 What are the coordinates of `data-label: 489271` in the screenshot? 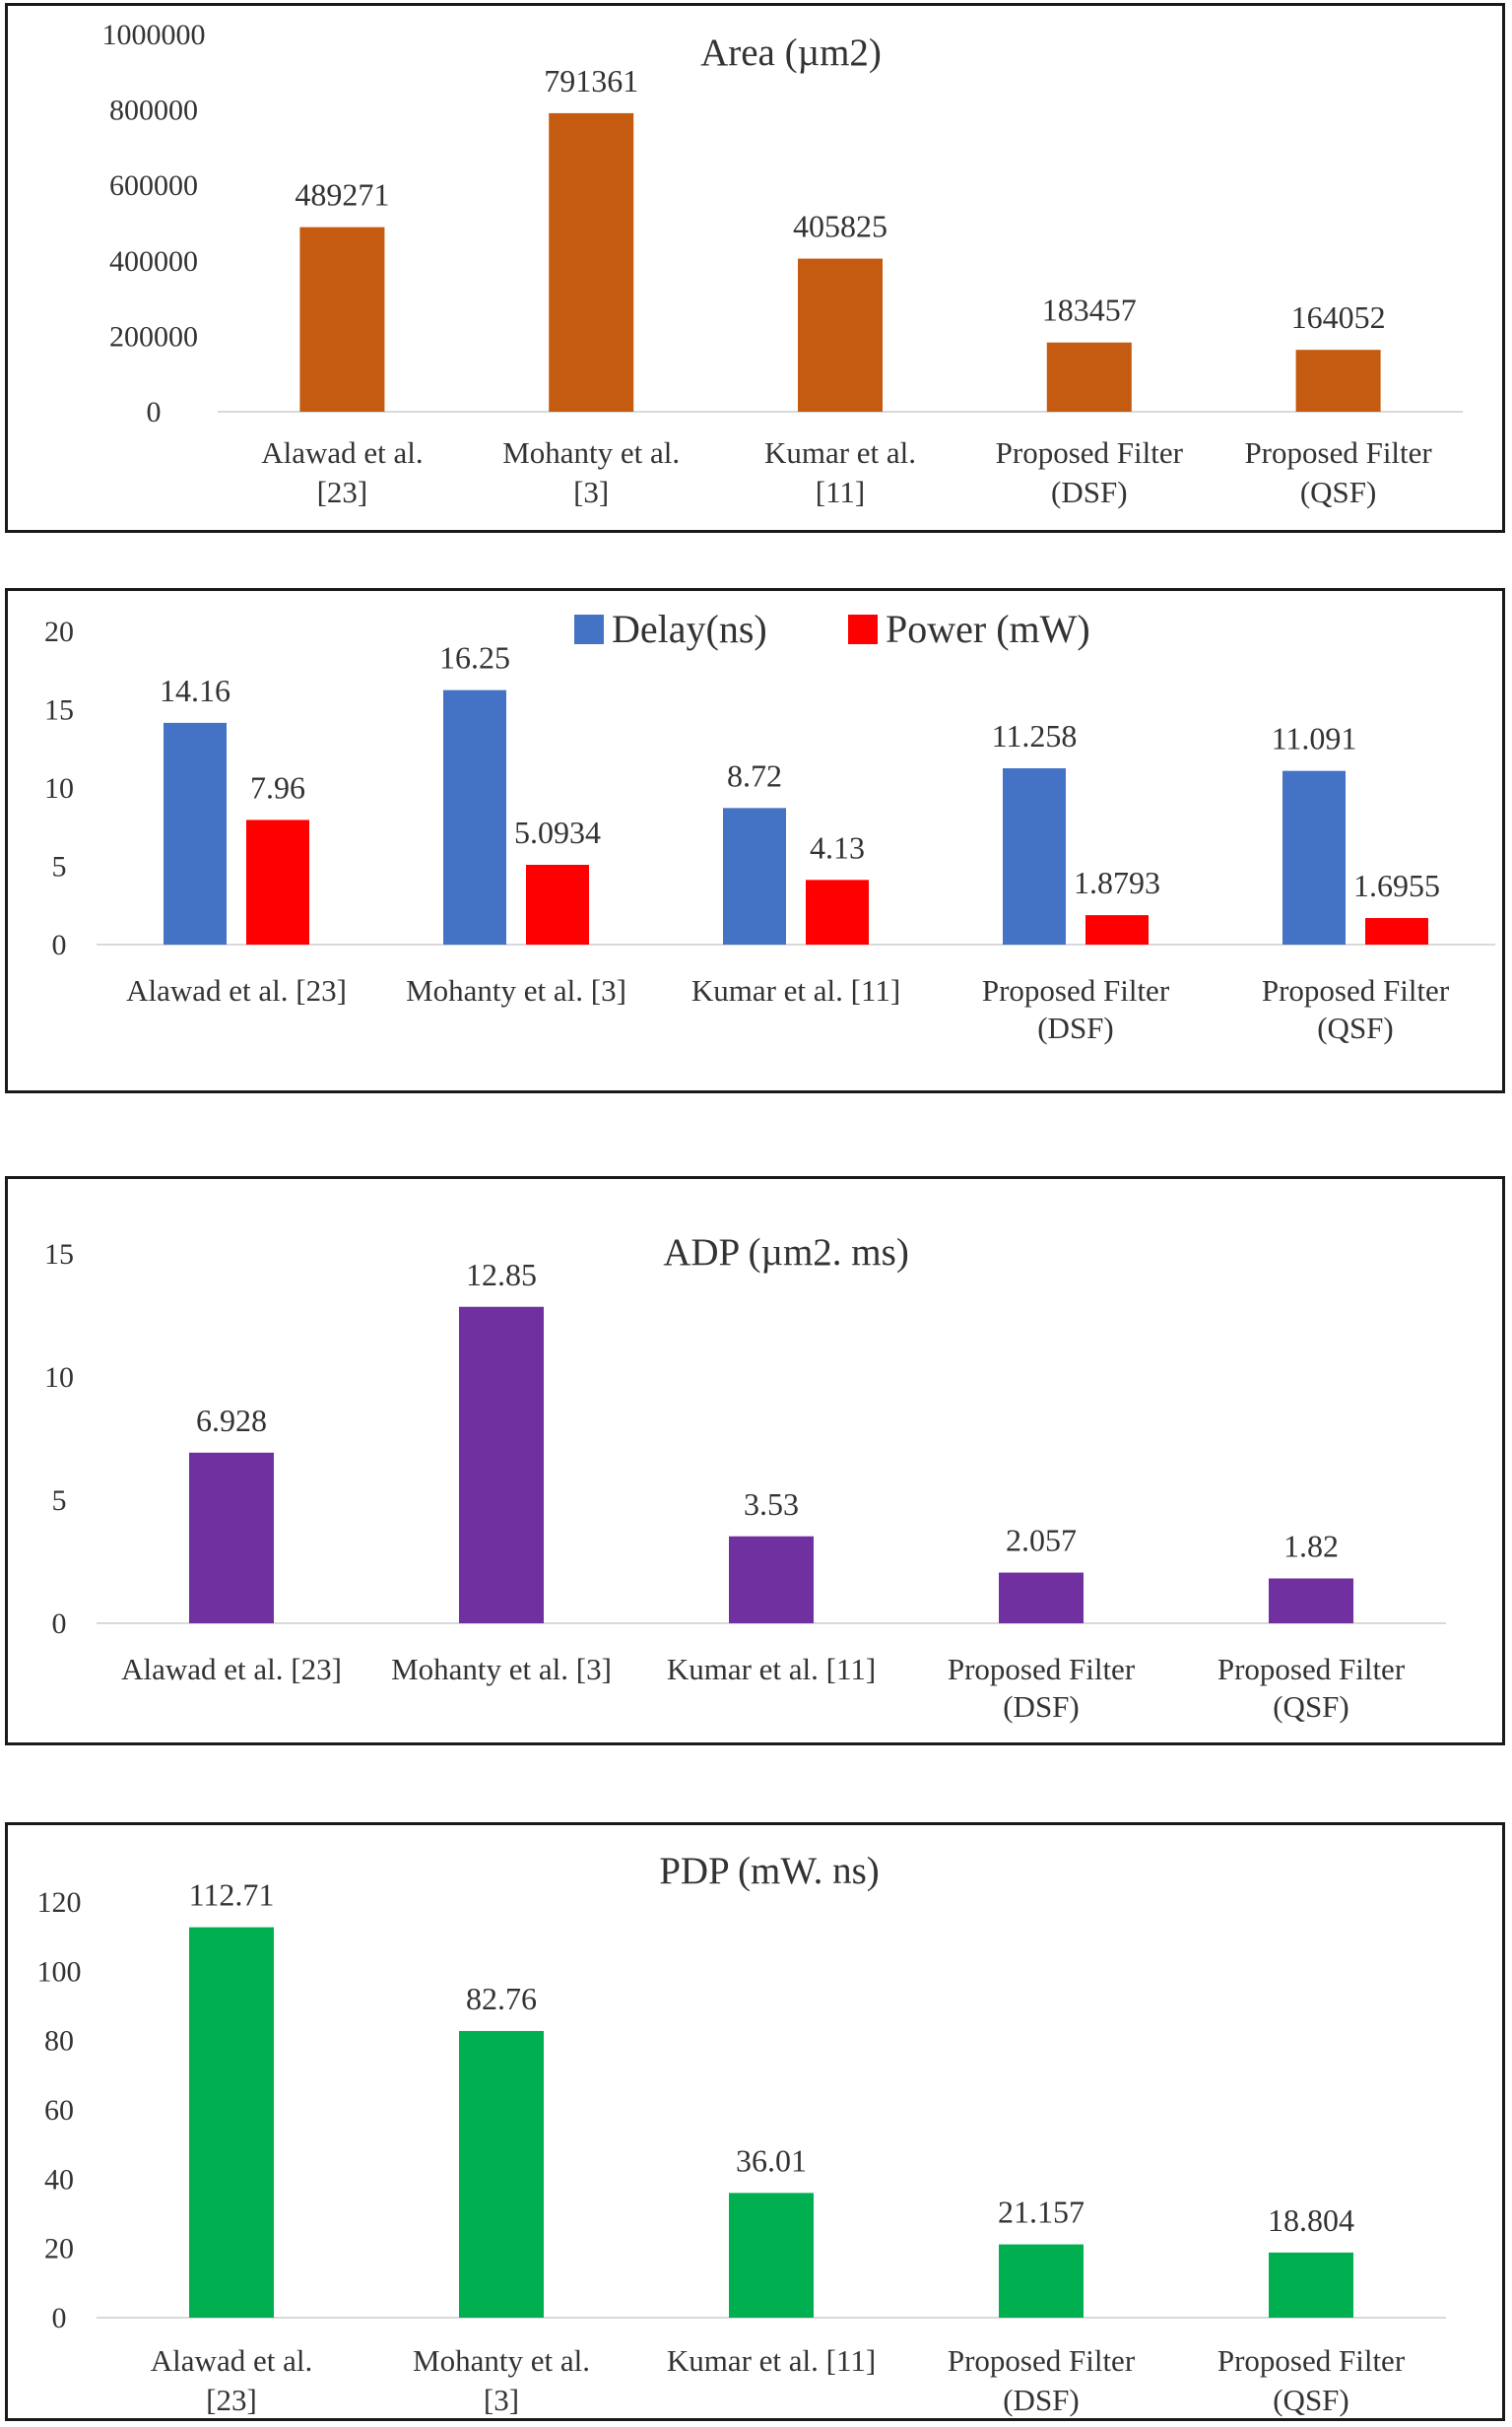 It's located at (342, 195).